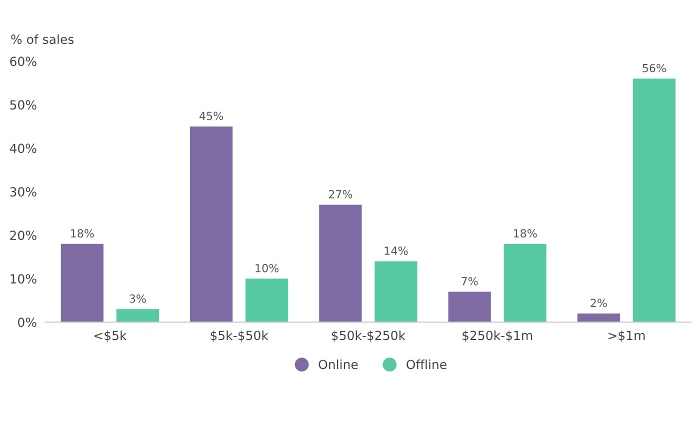 The height and width of the screenshot is (425, 698). Describe the element at coordinates (23, 105) in the screenshot. I see `y-tick-label: 50%` at that location.